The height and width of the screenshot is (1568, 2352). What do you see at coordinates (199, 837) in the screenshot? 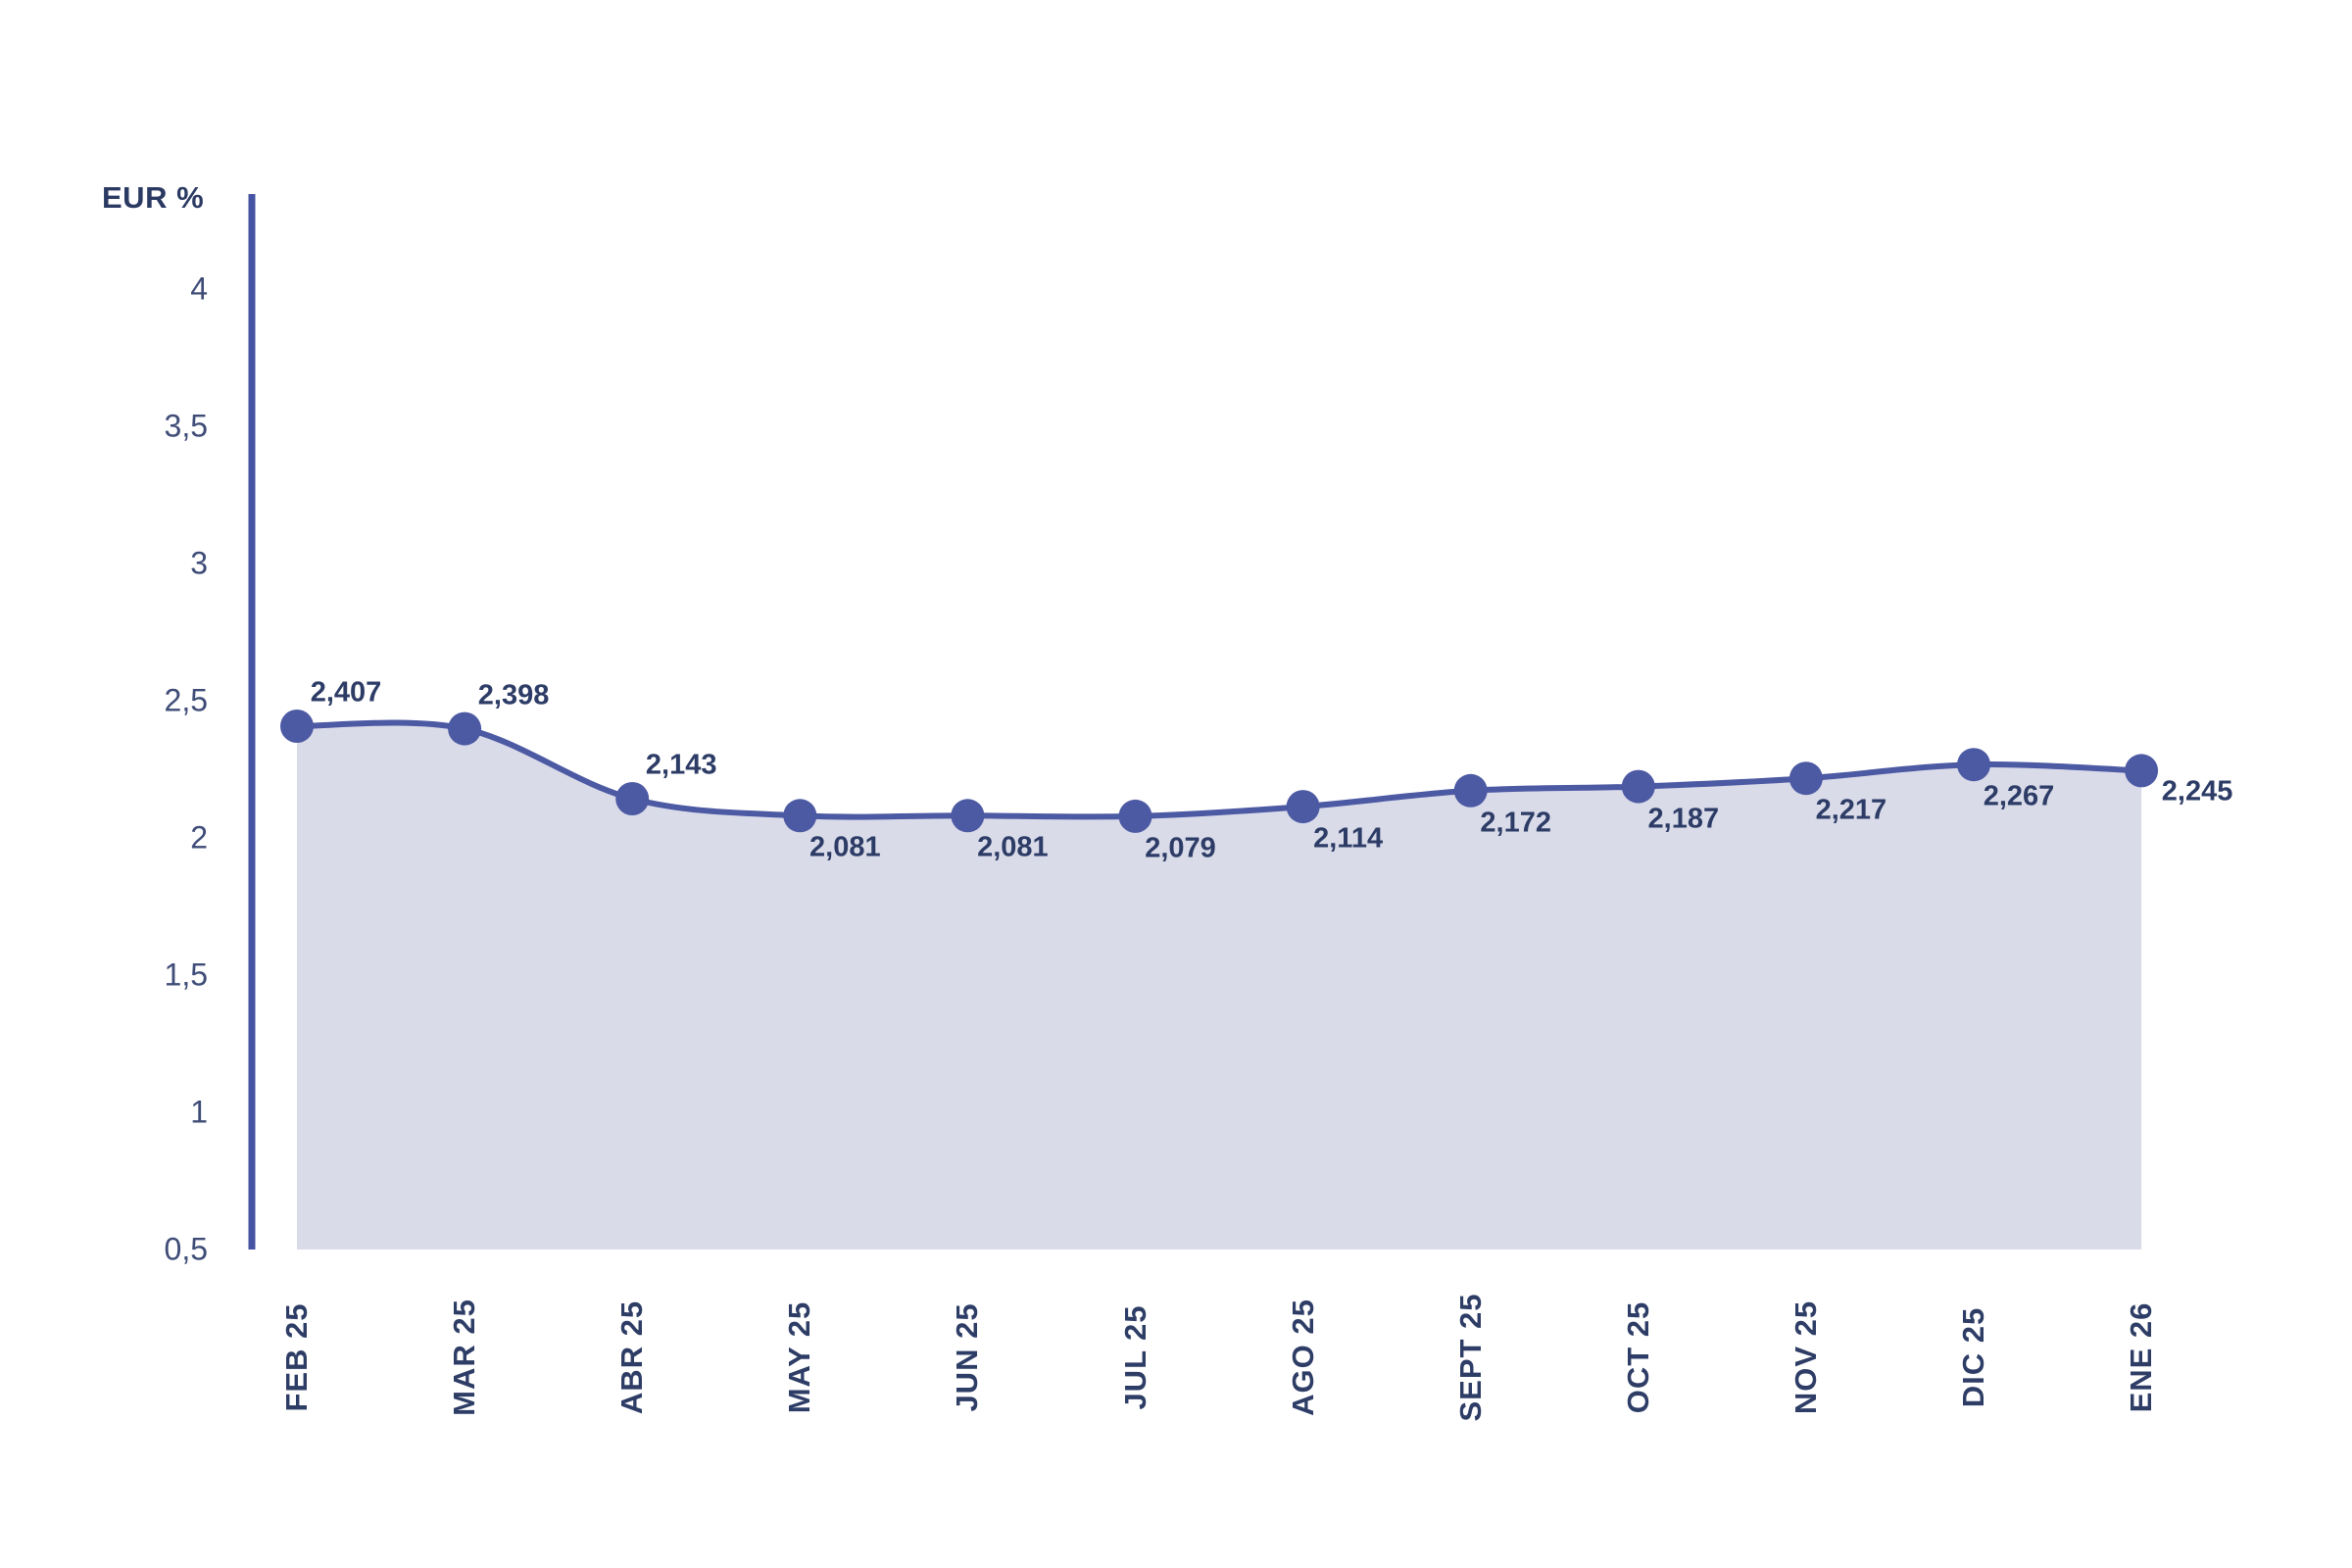
I see `y-tick-label: 2` at bounding box center [199, 837].